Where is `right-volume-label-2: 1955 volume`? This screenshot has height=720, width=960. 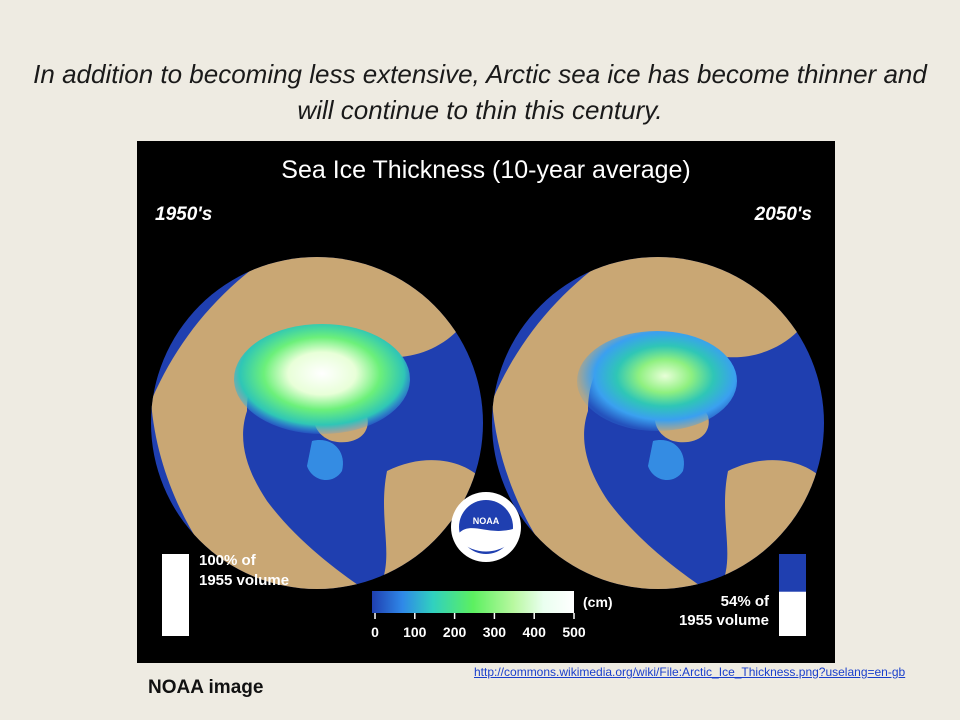 right-volume-label-2: 1955 volume is located at coordinates (724, 620).